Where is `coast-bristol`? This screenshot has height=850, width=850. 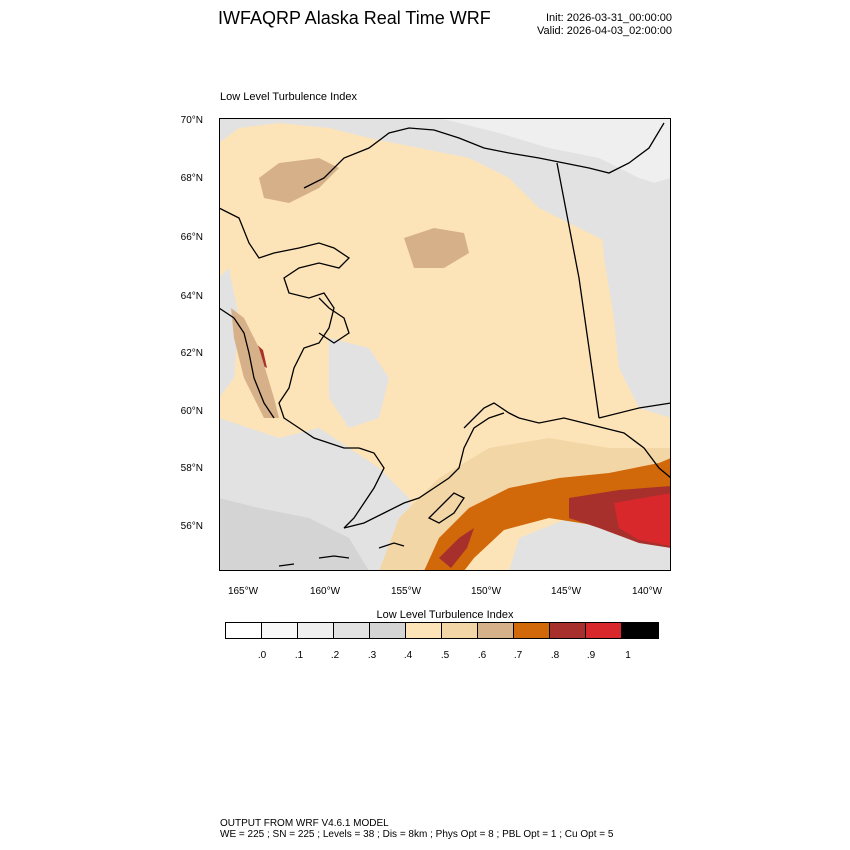 coast-bristol is located at coordinates (364, 488).